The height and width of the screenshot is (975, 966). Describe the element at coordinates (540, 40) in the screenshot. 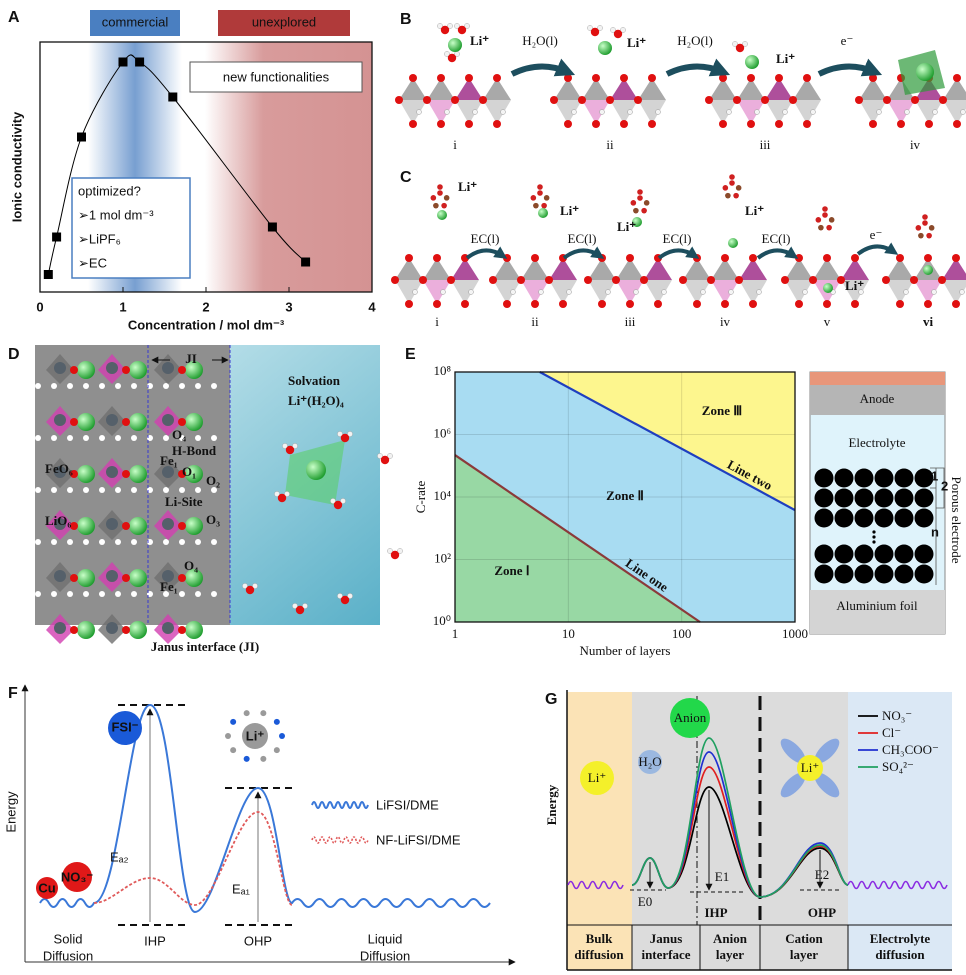

I see `label: H₂O(l)` at that location.